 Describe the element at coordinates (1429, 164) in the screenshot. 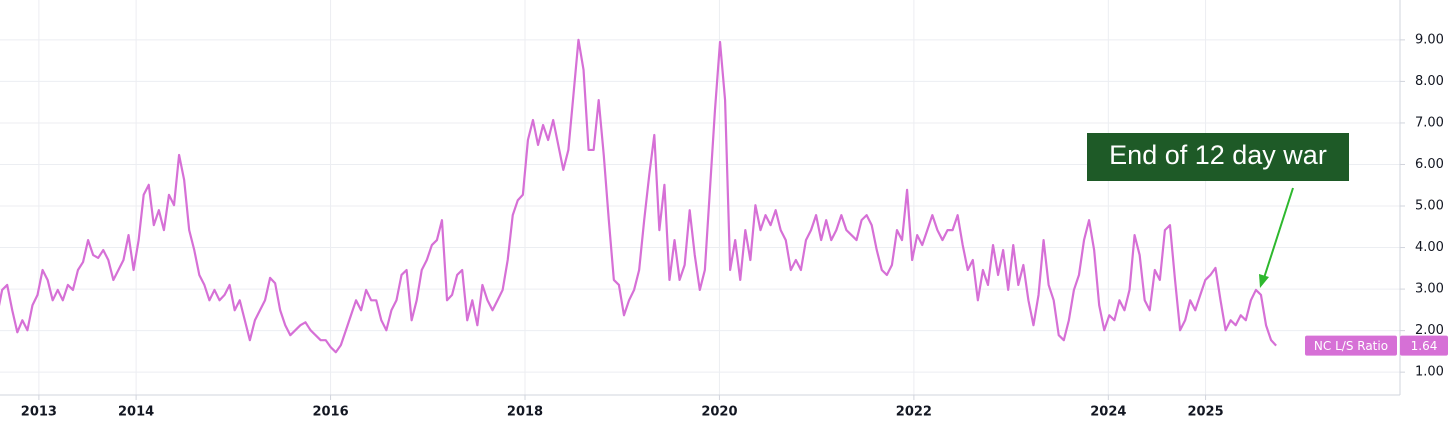

I see `y-tick-label: 6.00` at that location.